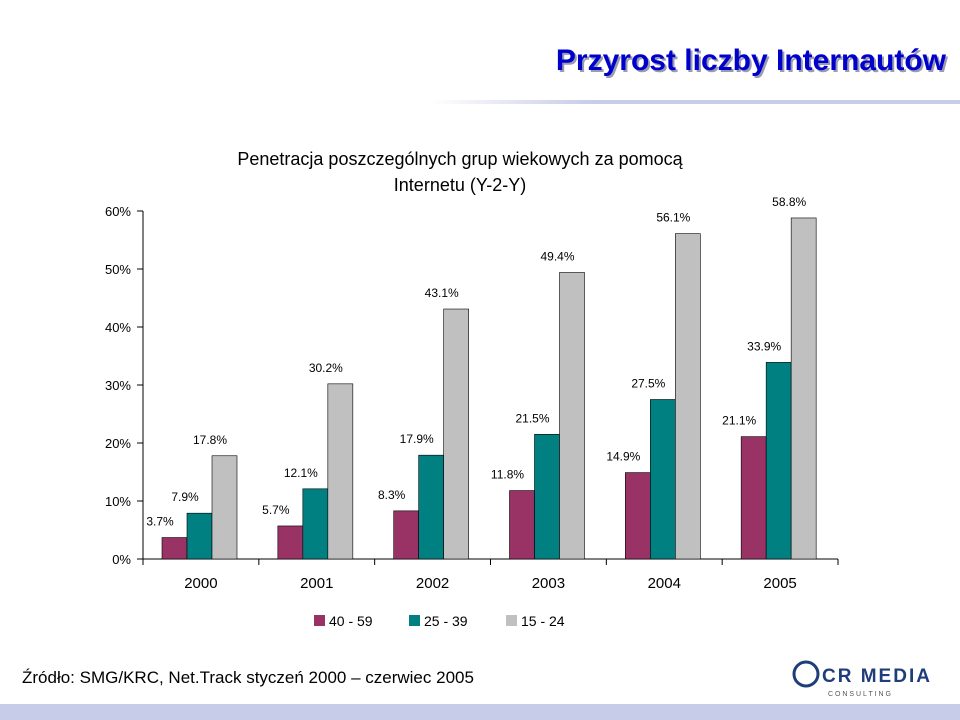 This screenshot has height=720, width=960. What do you see at coordinates (507, 475) in the screenshot?
I see `data-label: 11.8%` at bounding box center [507, 475].